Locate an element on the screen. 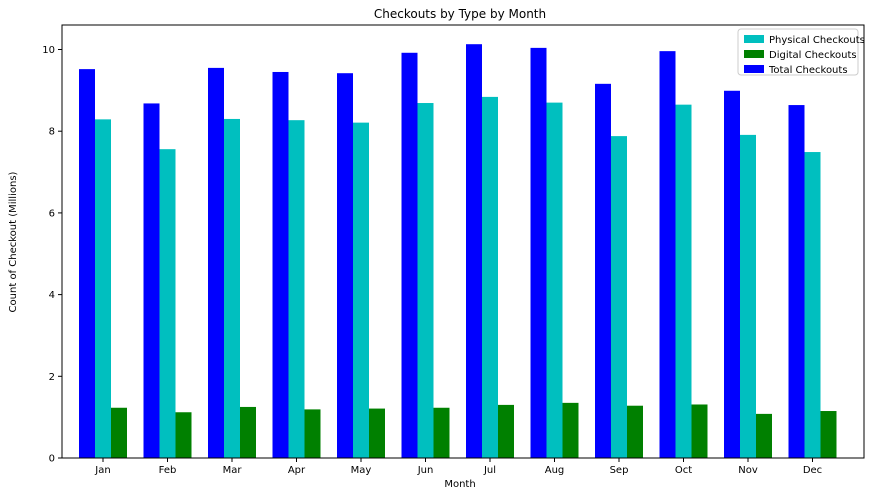  bar-digital-checkouts-may is located at coordinates (377, 433).